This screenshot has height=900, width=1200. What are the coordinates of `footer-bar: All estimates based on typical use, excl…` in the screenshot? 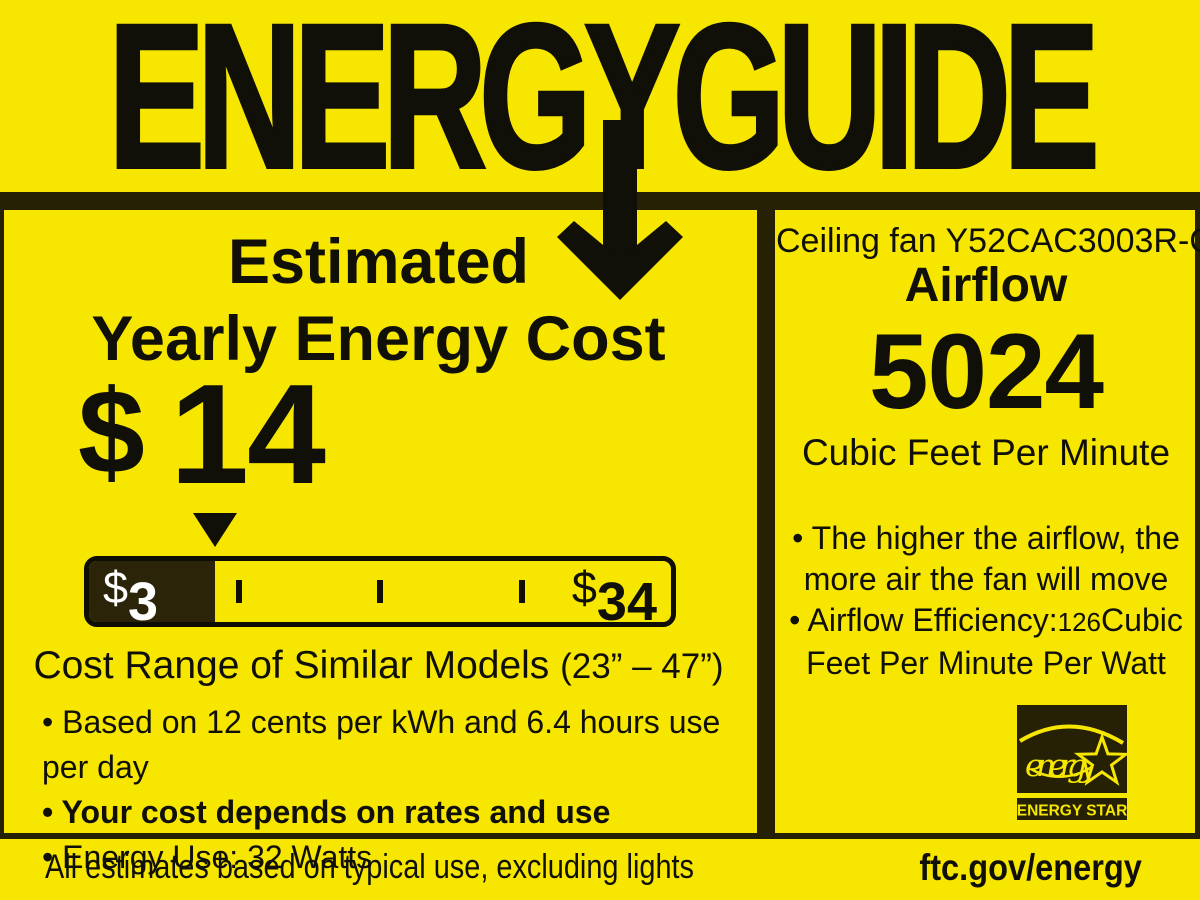 It's located at (600, 869).